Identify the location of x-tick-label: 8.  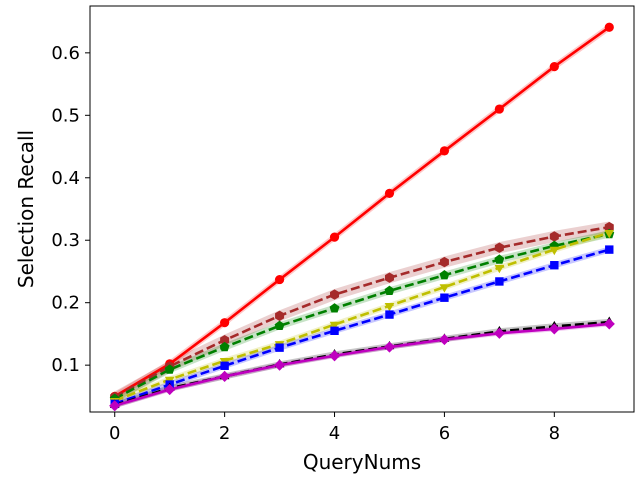
(554, 433).